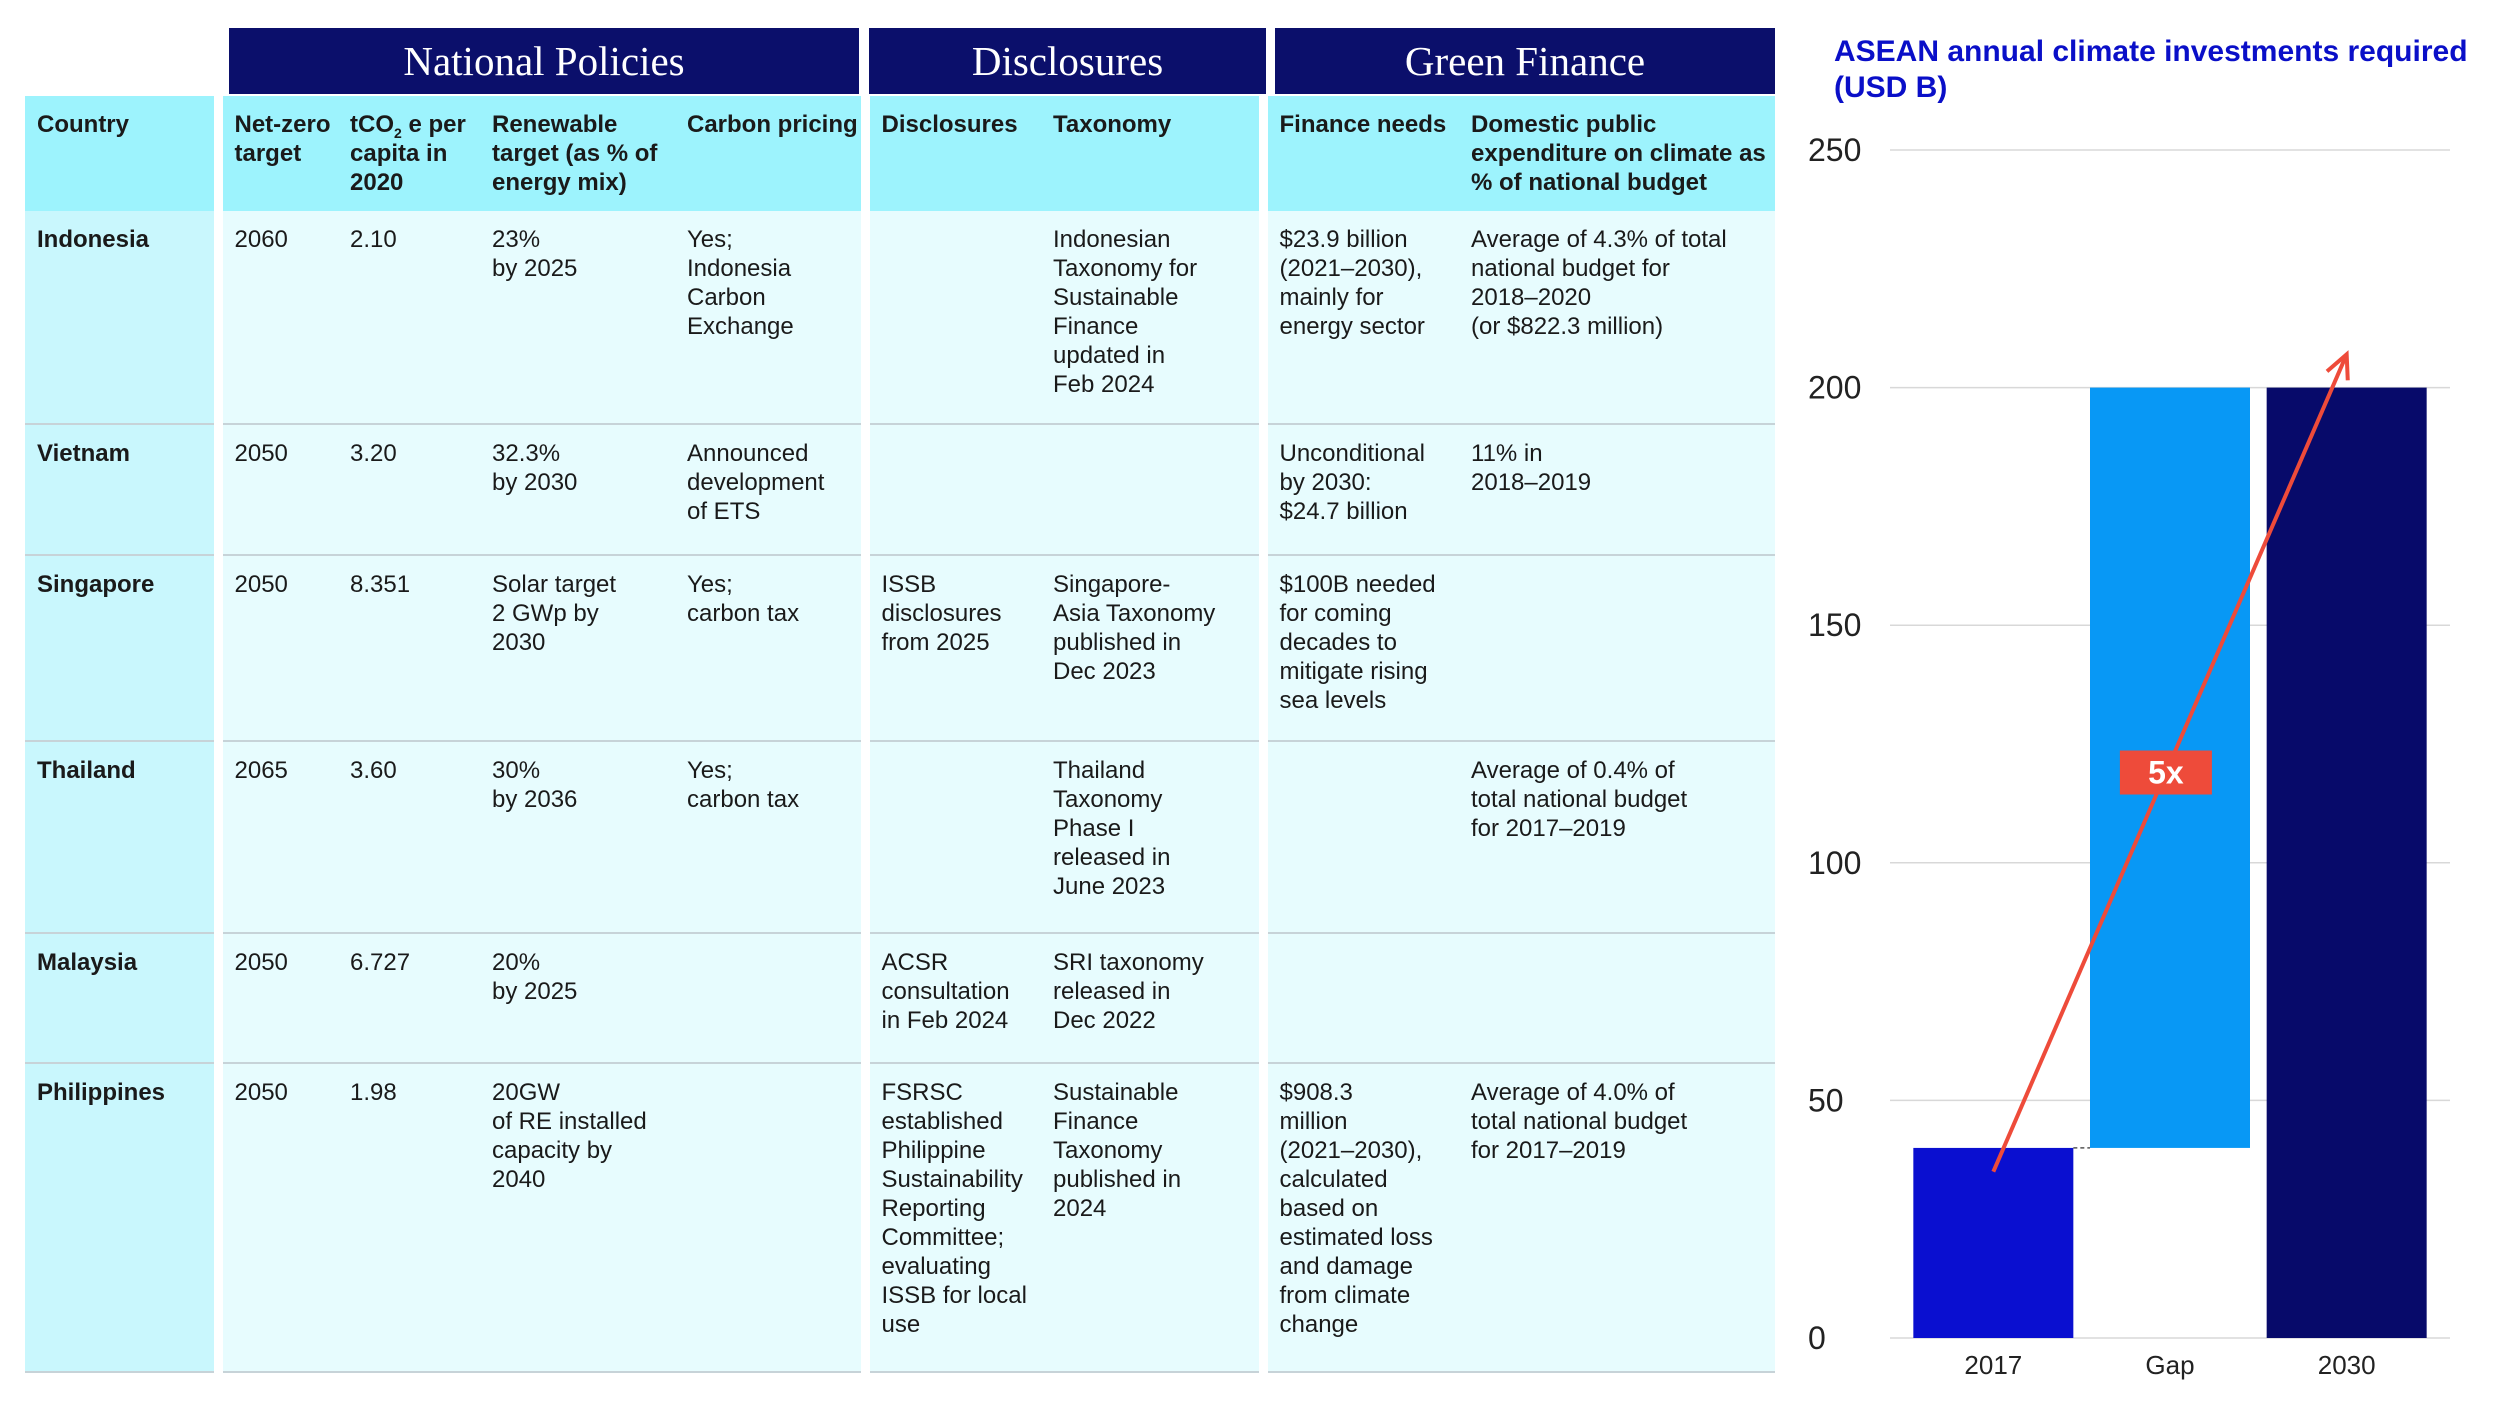 Image resolution: width=2496 pixels, height=1404 pixels. I want to click on x-tick-label: 2030, so click(2347, 1365).